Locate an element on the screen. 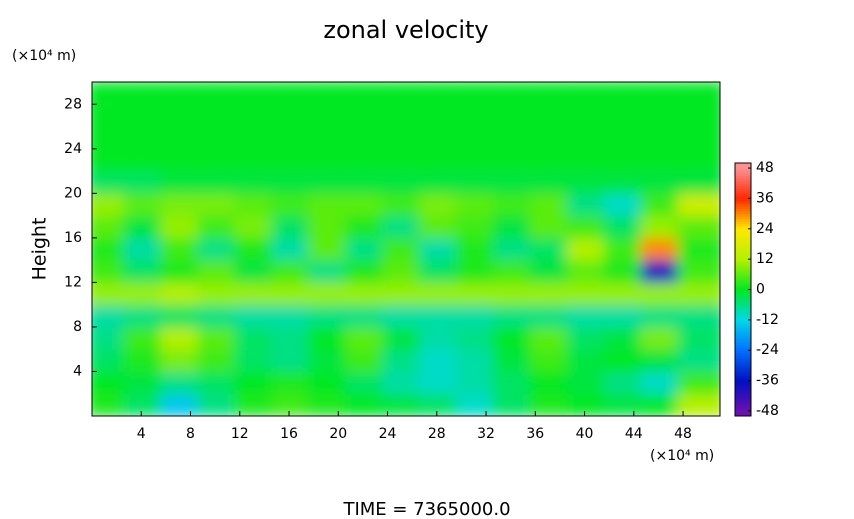 Image resolution: width=854 pixels, height=519 pixels. y-axis-label: Height is located at coordinates (40, 249).